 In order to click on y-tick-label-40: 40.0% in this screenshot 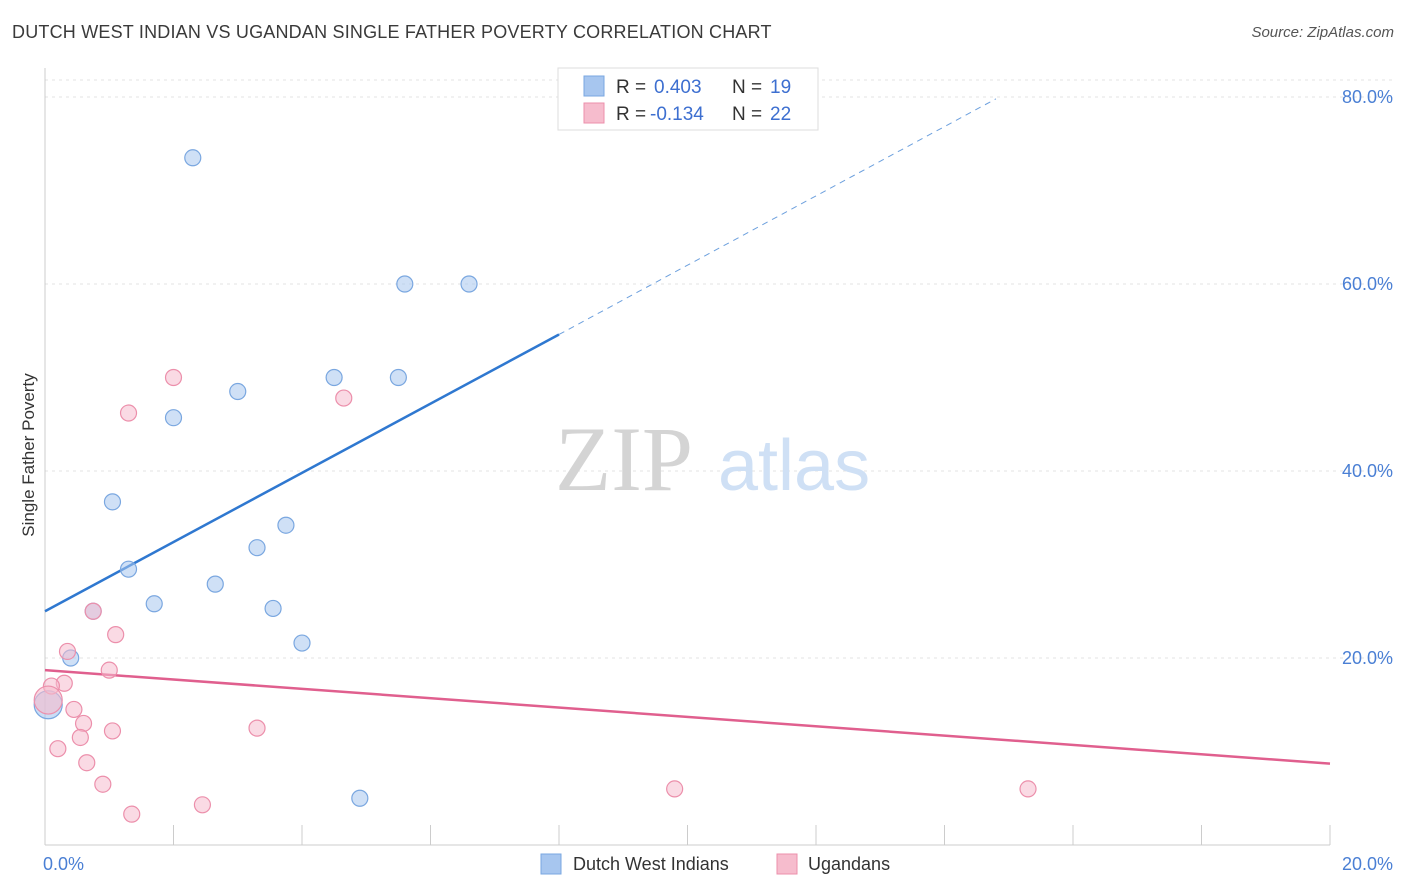, I will do `click(1367, 471)`.